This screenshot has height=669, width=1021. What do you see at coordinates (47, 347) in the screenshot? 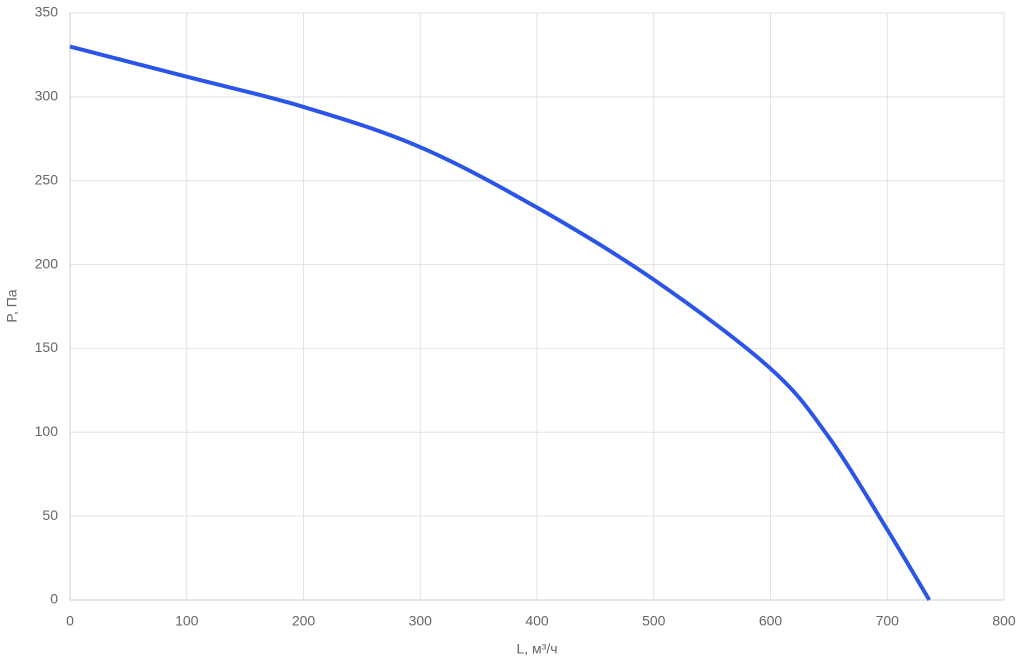
I see `y-tick-label: 150` at bounding box center [47, 347].